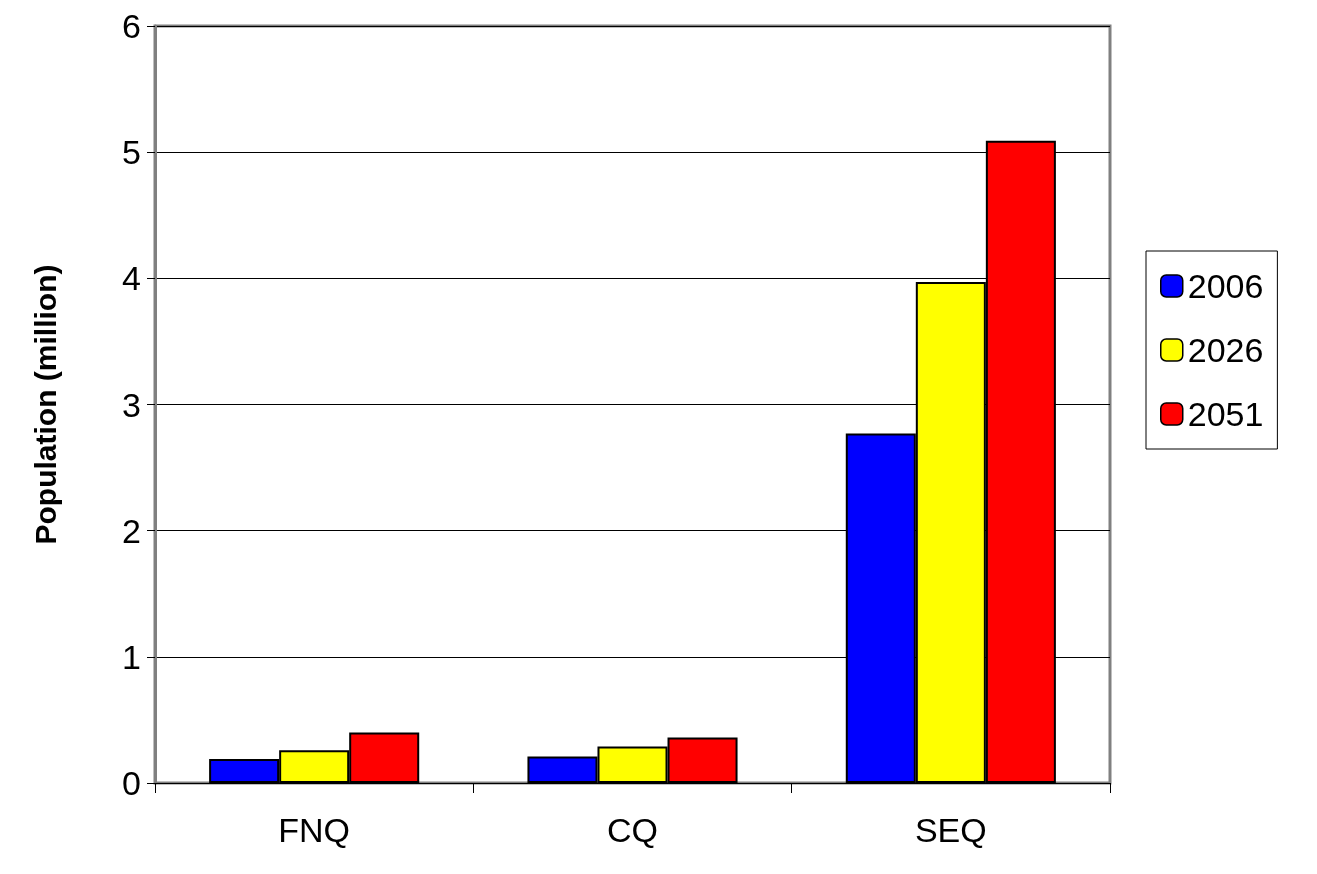  Describe the element at coordinates (1225, 286) in the screenshot. I see `legend-label: 2006` at that location.